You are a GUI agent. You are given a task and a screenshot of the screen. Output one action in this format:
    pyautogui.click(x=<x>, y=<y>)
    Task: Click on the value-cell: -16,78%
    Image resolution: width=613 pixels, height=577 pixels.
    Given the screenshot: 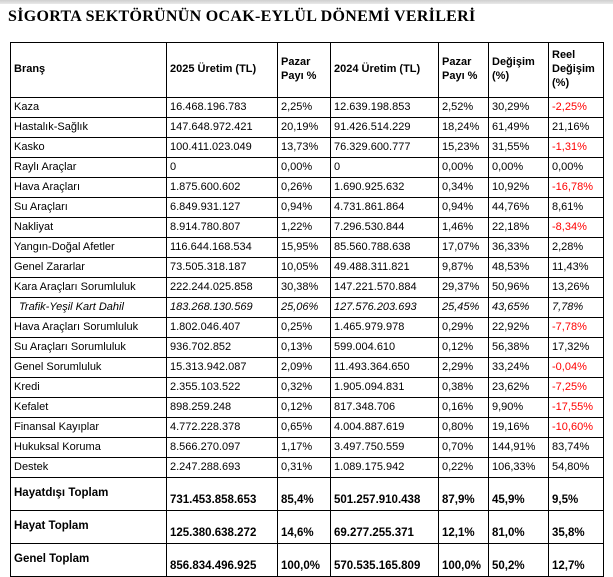 What is the action you would take?
    pyautogui.click(x=576, y=187)
    